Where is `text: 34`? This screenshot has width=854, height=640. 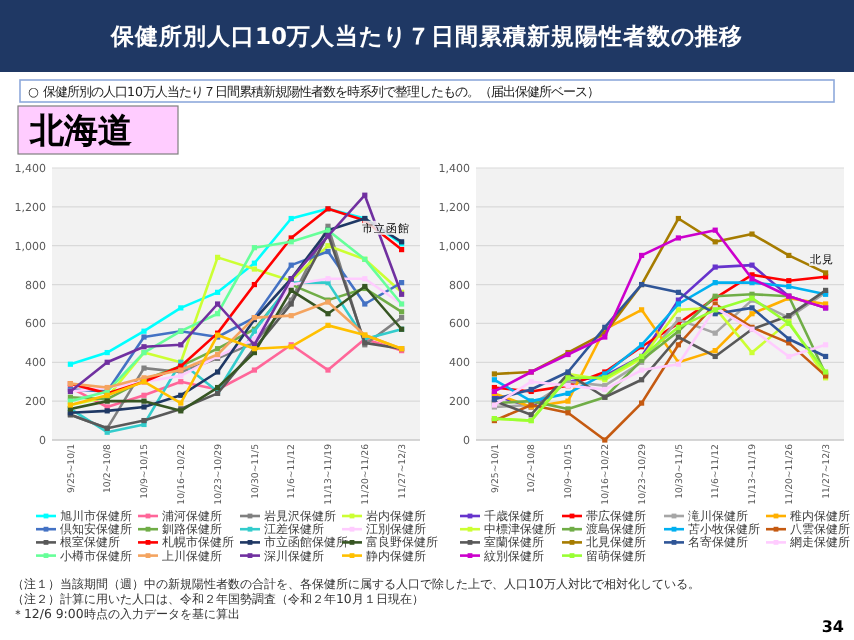
text: 34 is located at coordinates (833, 627).